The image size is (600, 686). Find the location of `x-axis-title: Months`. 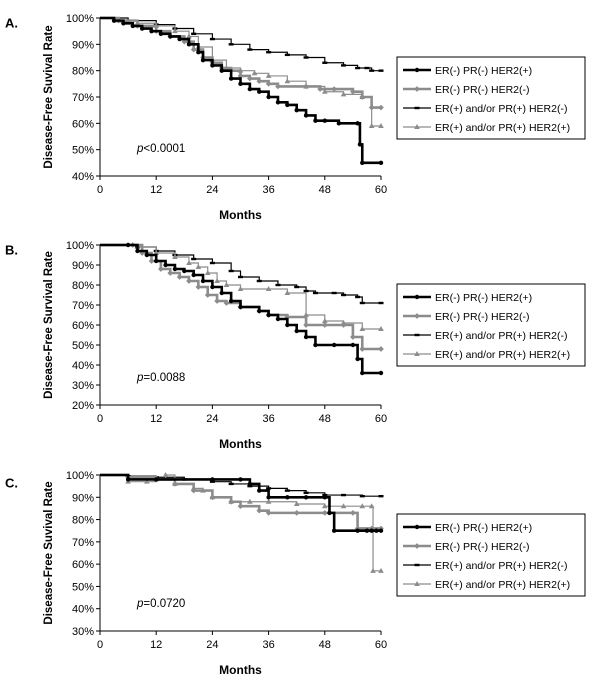

x-axis-title: Months is located at coordinates (240, 670).